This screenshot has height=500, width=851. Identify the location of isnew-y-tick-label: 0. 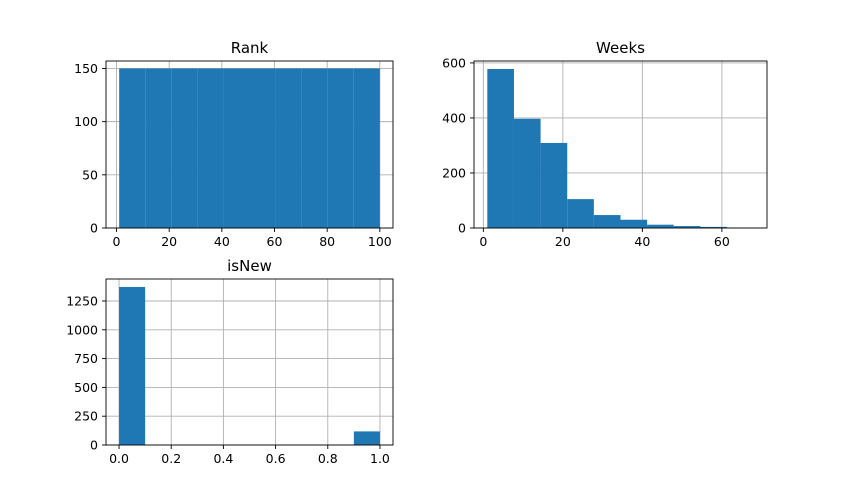
(94, 445).